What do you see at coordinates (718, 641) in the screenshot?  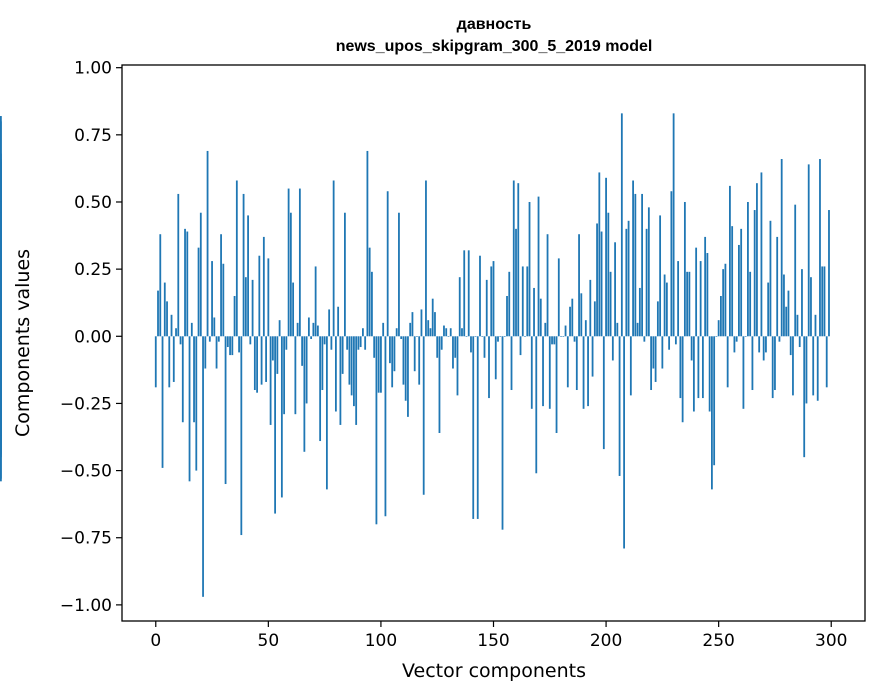 I see `x-tick-label: 250` at bounding box center [718, 641].